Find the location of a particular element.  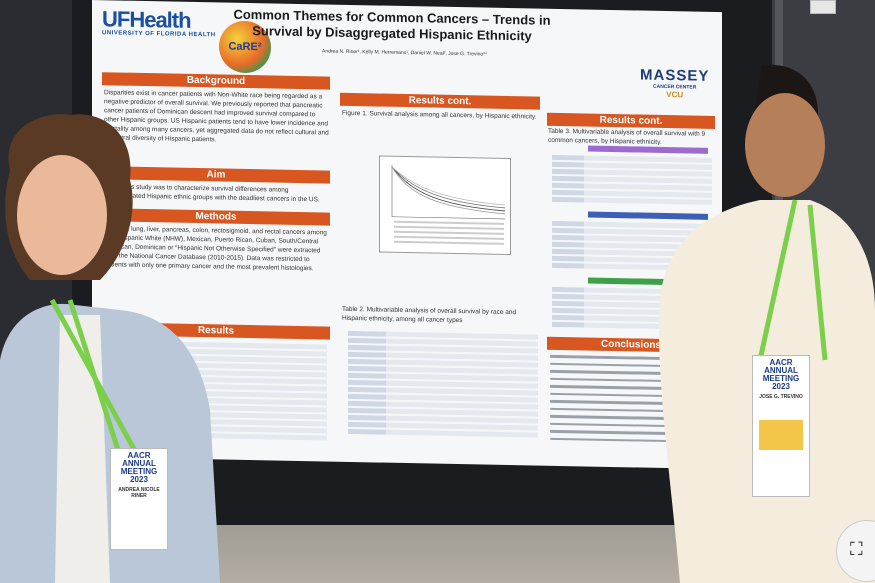

uf-health-logo-subtext: UNIVERSITY OF FLORIDA HEALTH is located at coordinates (159, 34).